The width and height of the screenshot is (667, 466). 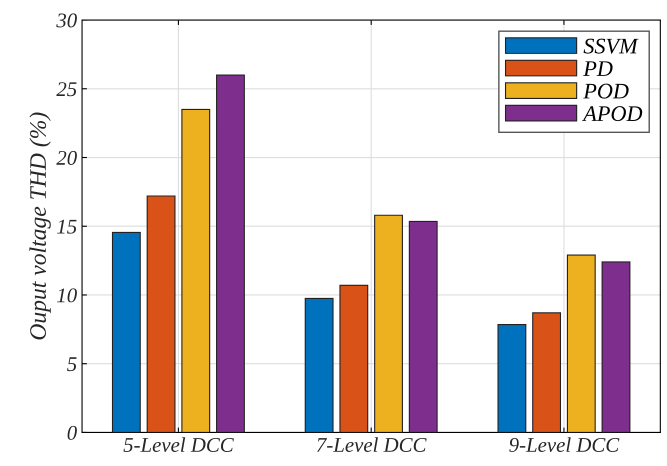 I want to click on y-tick-label: 20, so click(x=66, y=157).